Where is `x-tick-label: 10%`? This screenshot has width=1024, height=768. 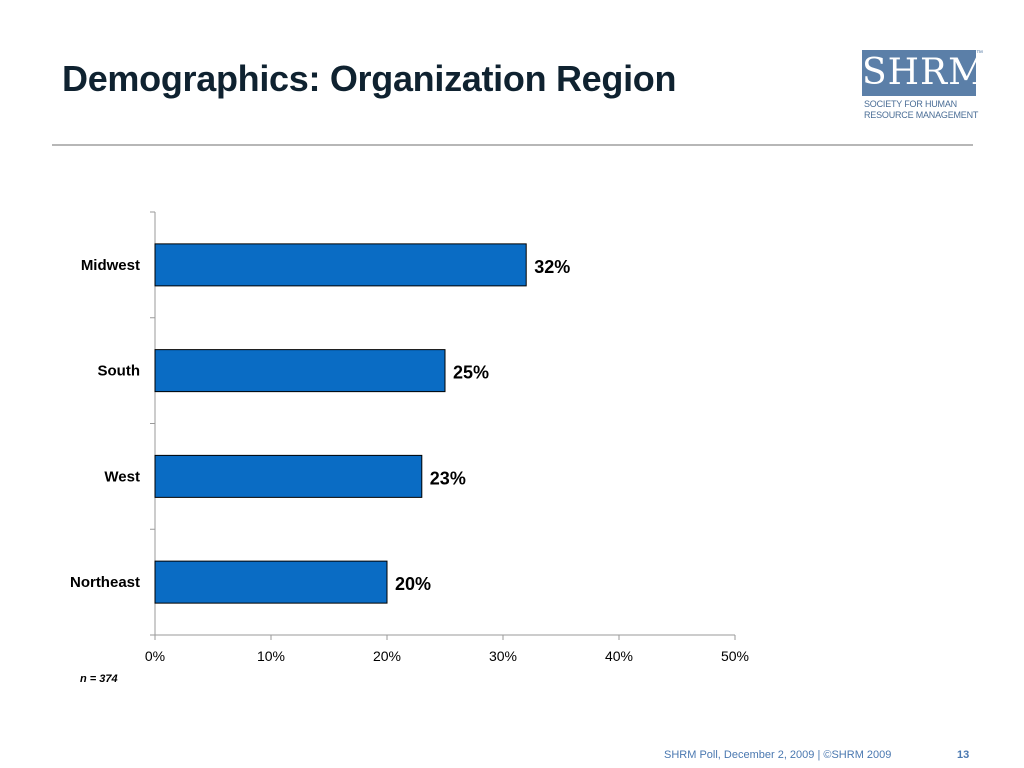 x-tick-label: 10% is located at coordinates (271, 656).